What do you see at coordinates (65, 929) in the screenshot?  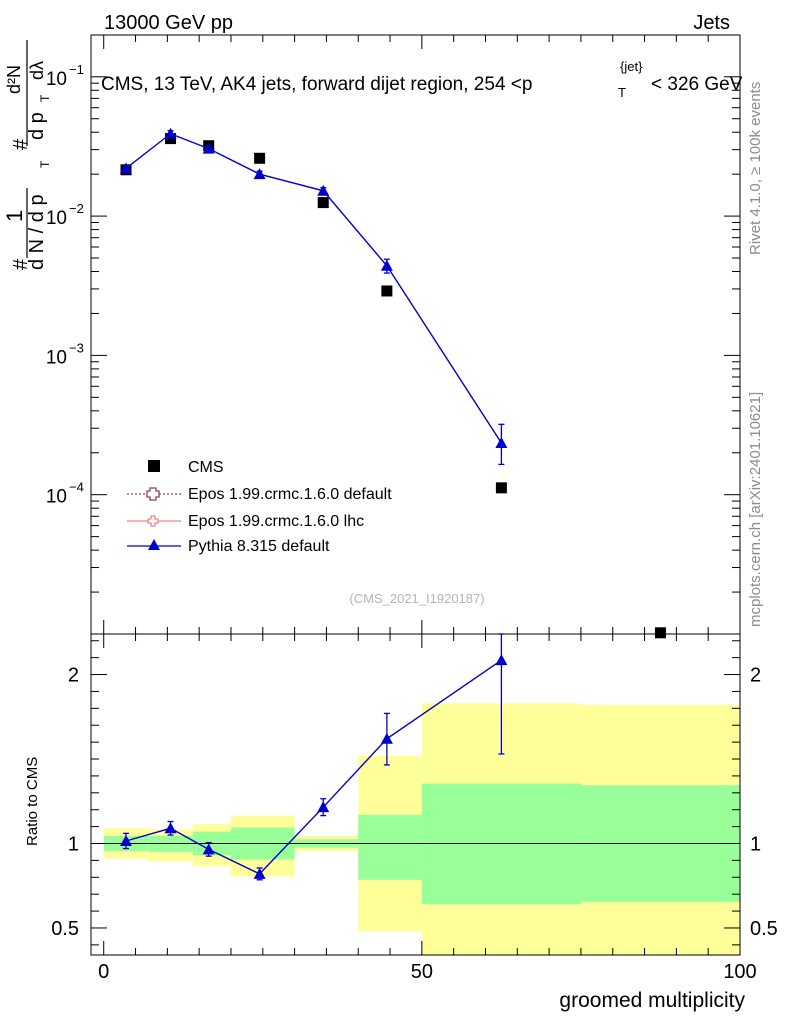 I see `ratio-ytick-label-left-0: 0.5` at bounding box center [65, 929].